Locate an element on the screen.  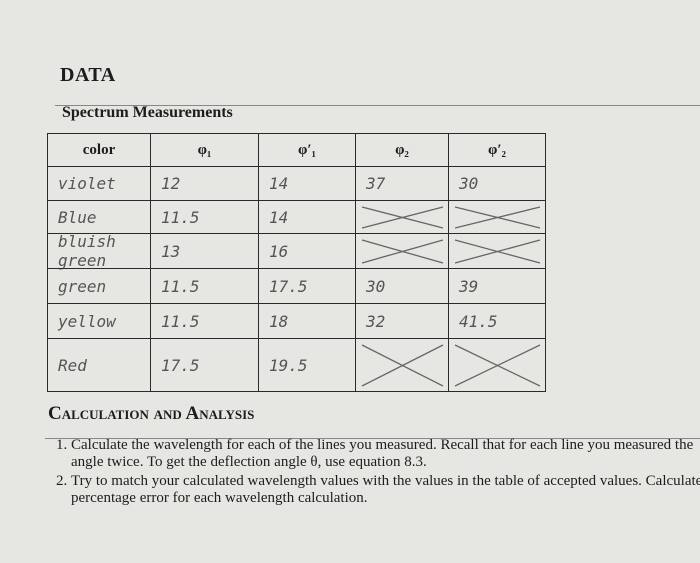
cell: Blue is located at coordinates (99, 217).